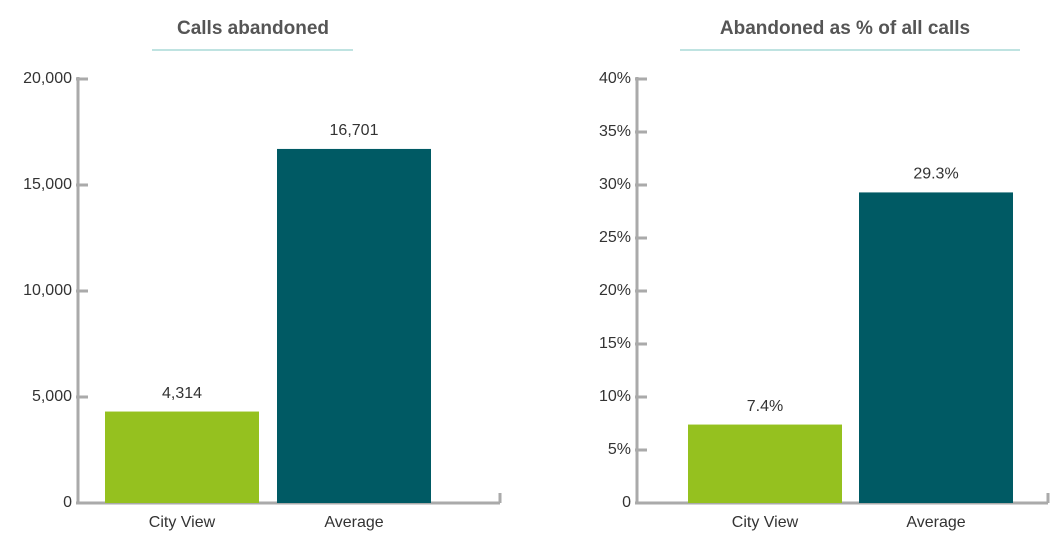 The width and height of the screenshot is (1050, 535). What do you see at coordinates (615, 343) in the screenshot?
I see `y-tick-label: 15%` at bounding box center [615, 343].